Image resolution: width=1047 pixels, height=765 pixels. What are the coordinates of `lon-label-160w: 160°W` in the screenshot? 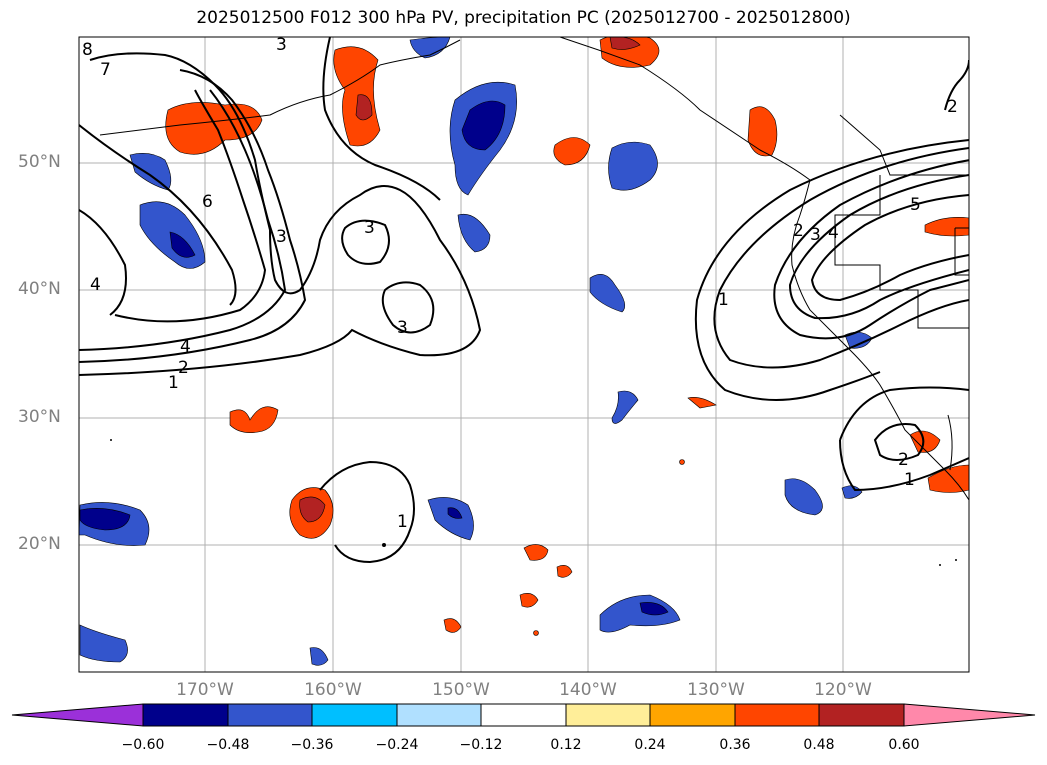 It's located at (333, 690).